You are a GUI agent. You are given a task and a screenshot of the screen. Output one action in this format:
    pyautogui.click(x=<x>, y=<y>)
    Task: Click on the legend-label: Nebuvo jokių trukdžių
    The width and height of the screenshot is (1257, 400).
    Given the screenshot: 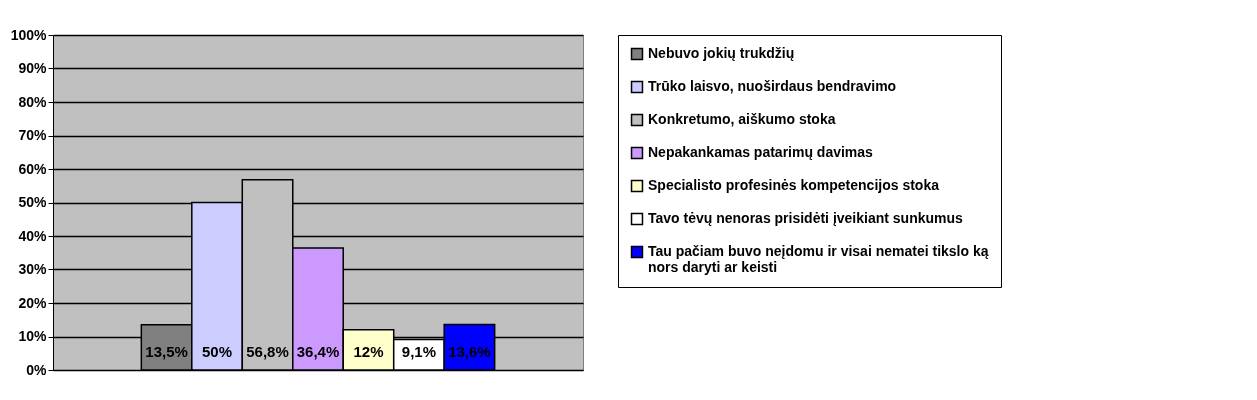 What is the action you would take?
    pyautogui.click(x=721, y=53)
    